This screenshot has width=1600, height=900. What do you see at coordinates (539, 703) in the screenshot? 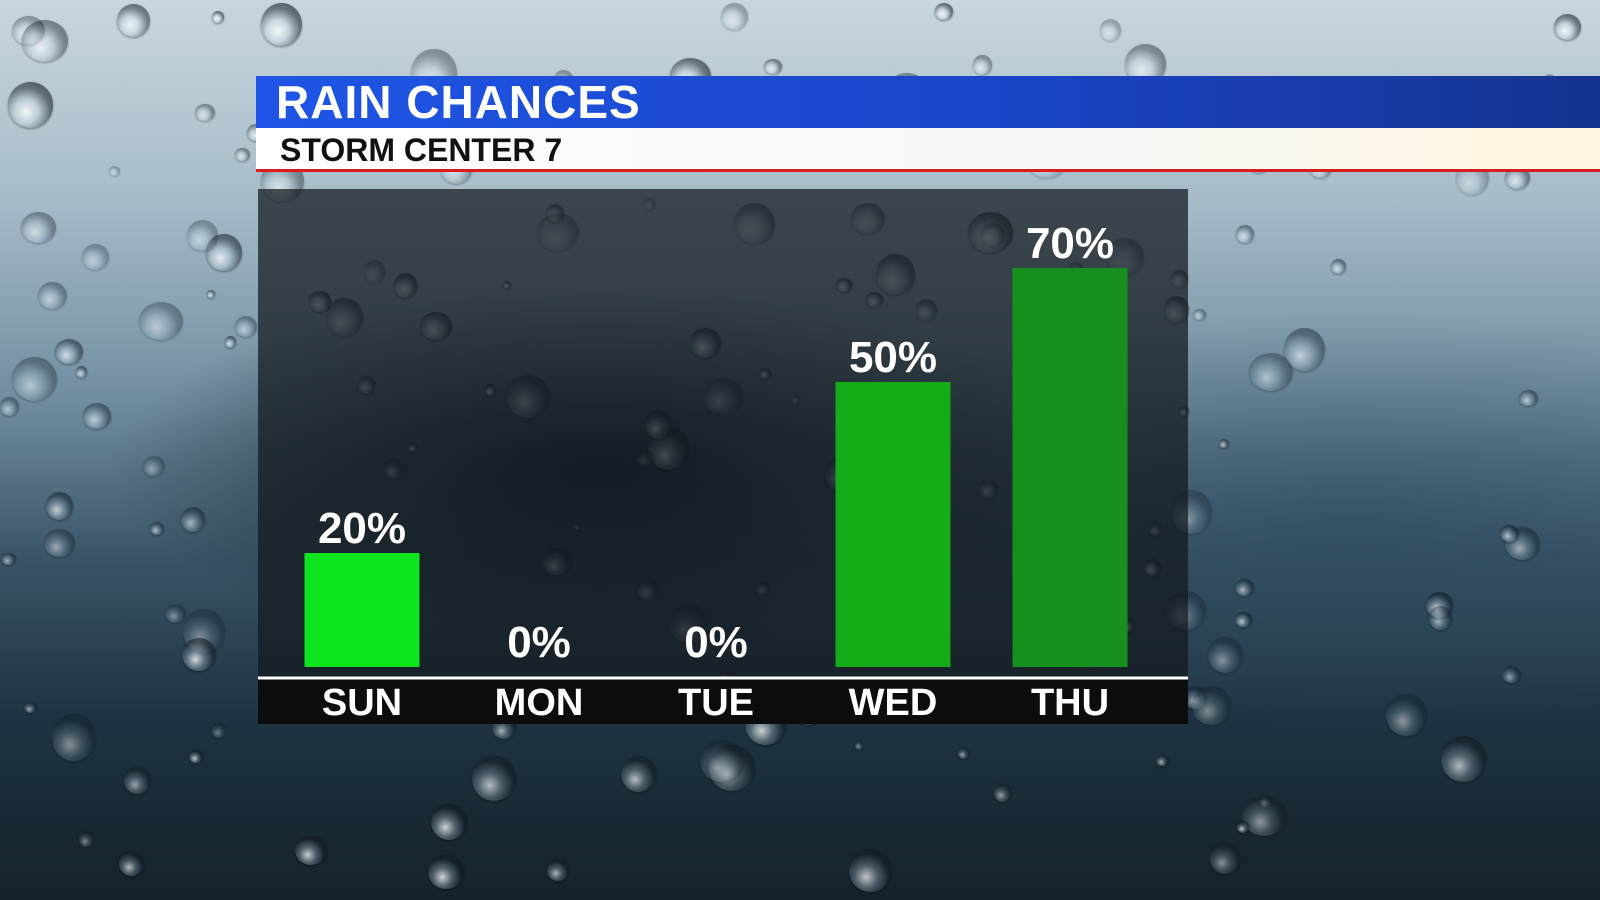
I see `x-tick-label-mon: MON` at bounding box center [539, 703].